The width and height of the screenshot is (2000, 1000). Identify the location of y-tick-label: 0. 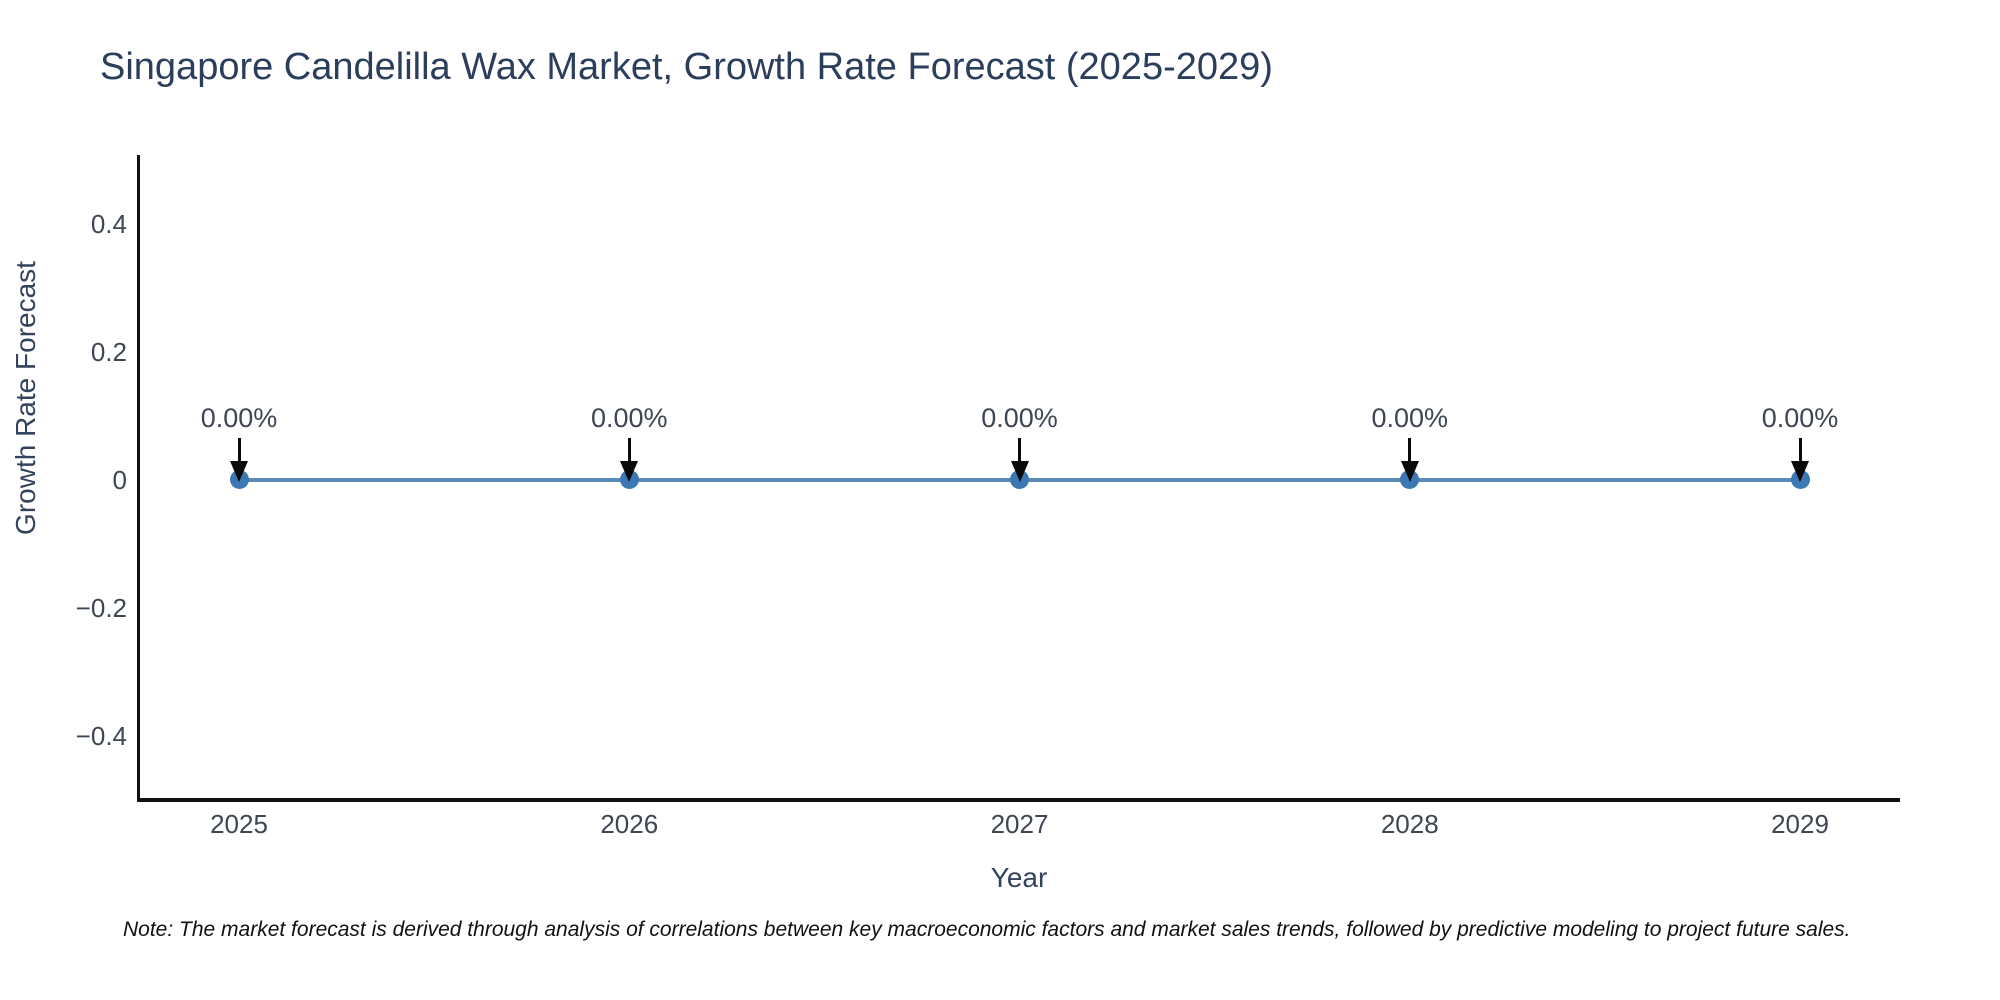
(119, 479).